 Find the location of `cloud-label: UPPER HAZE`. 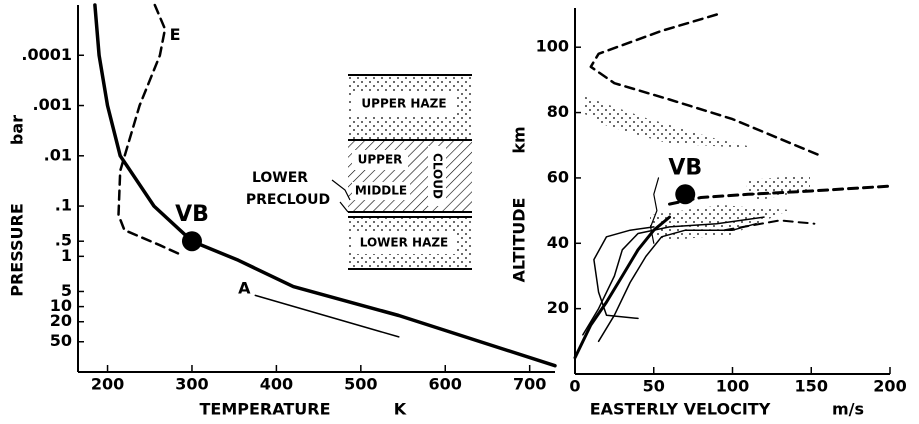

cloud-label: UPPER HAZE is located at coordinates (403, 104).